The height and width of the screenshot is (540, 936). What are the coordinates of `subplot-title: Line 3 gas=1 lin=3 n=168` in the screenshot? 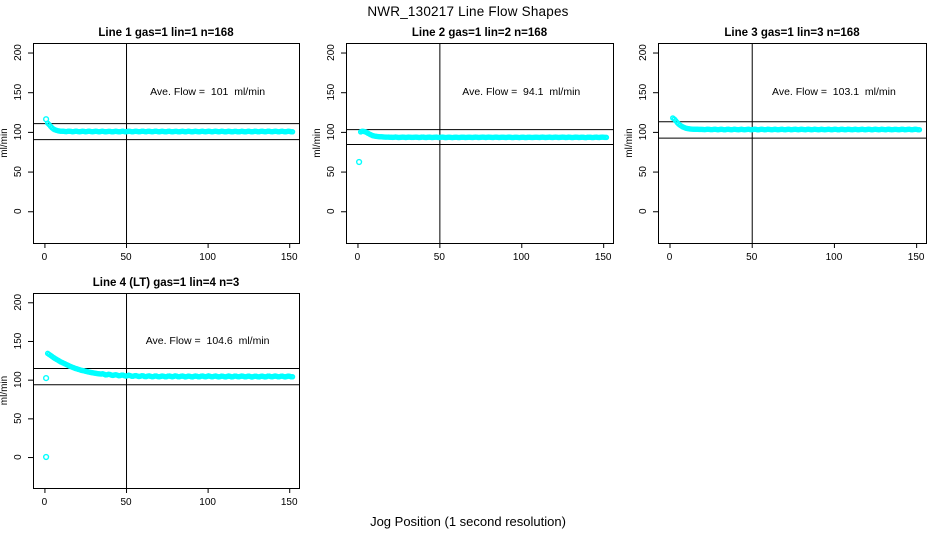 It's located at (792, 33).